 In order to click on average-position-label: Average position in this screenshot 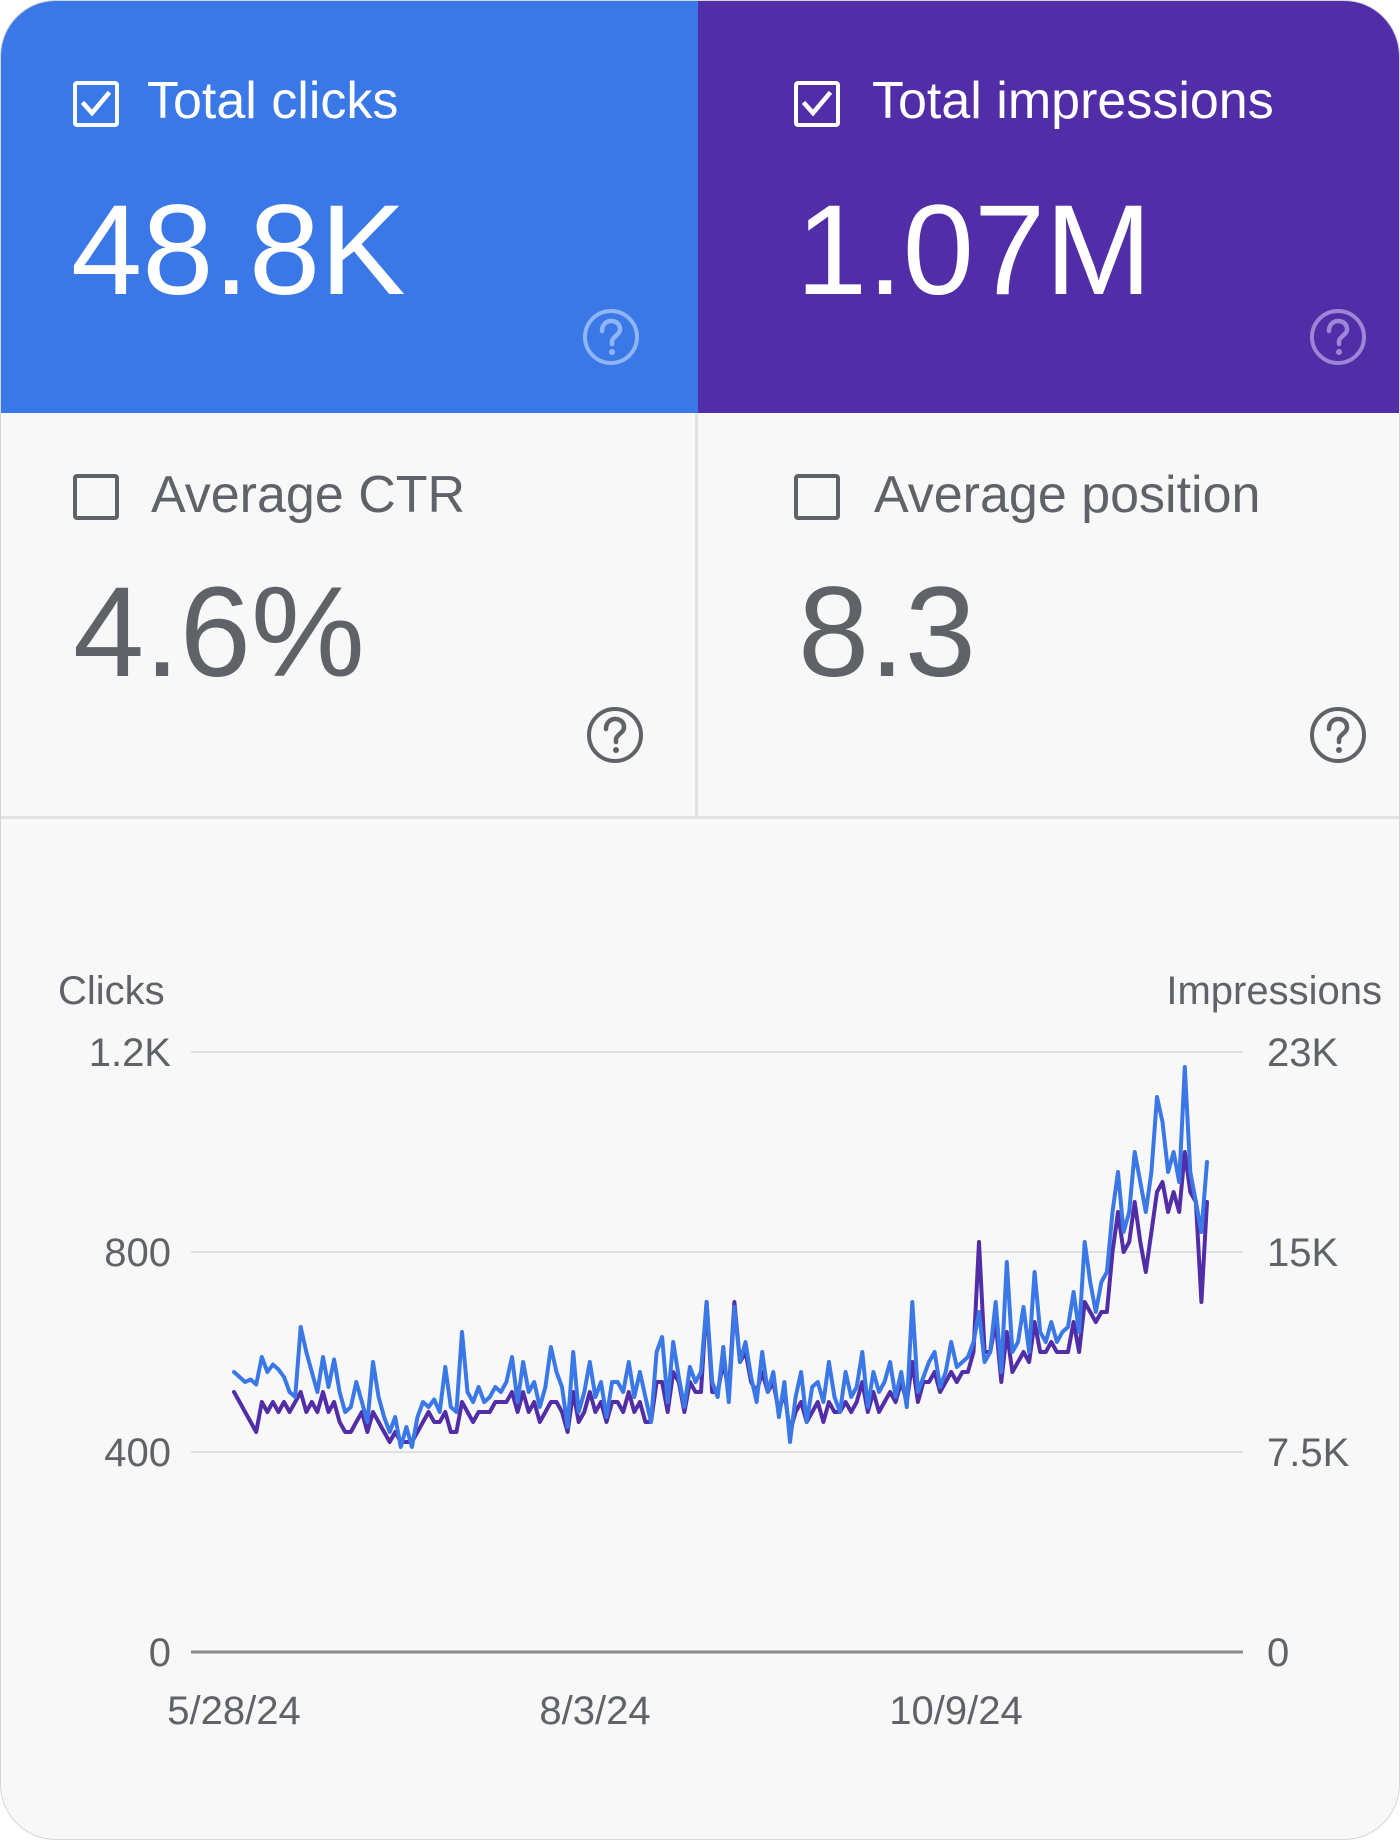, I will do `click(1067, 495)`.